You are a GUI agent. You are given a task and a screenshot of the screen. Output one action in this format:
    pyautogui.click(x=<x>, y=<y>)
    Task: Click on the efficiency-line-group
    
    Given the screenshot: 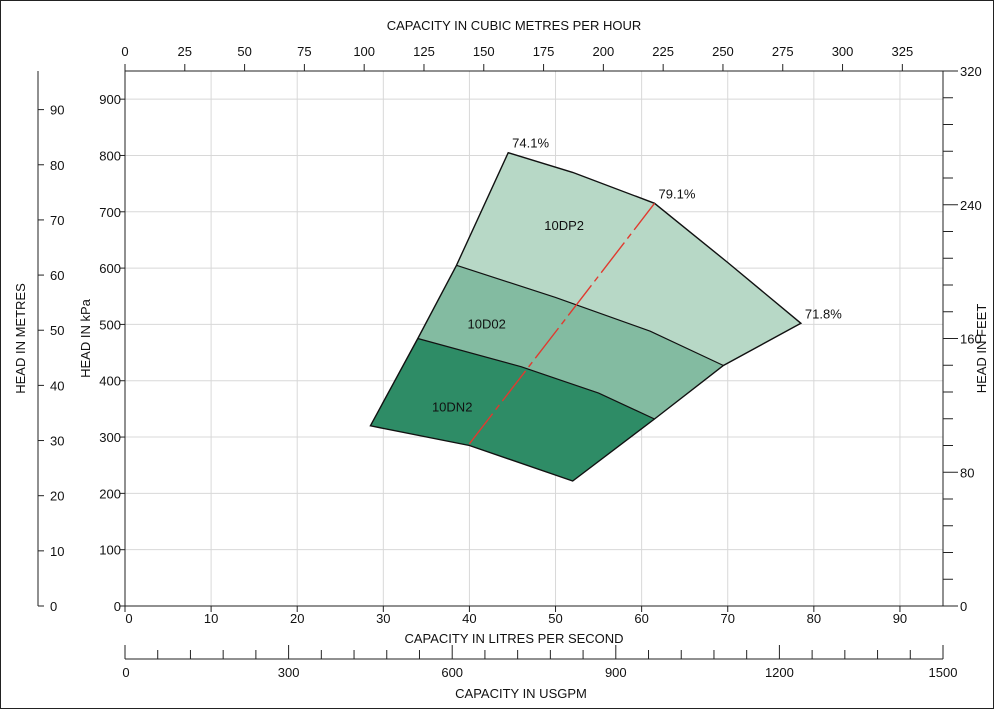 What is the action you would take?
    pyautogui.click(x=562, y=323)
    